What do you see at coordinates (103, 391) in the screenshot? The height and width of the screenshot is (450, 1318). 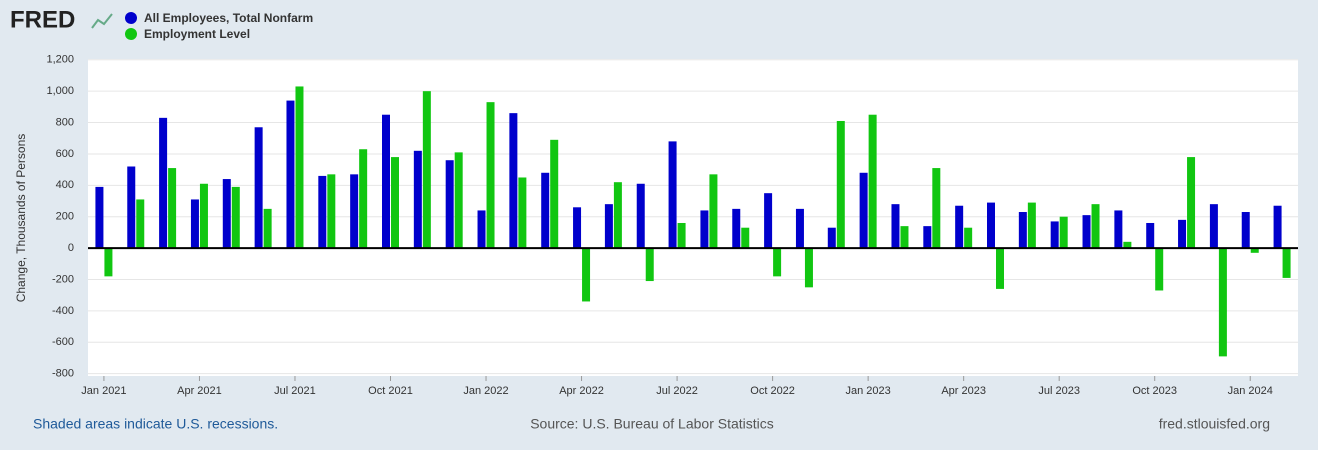 I see `x-tick-label: Jan 2021` at bounding box center [103, 391].